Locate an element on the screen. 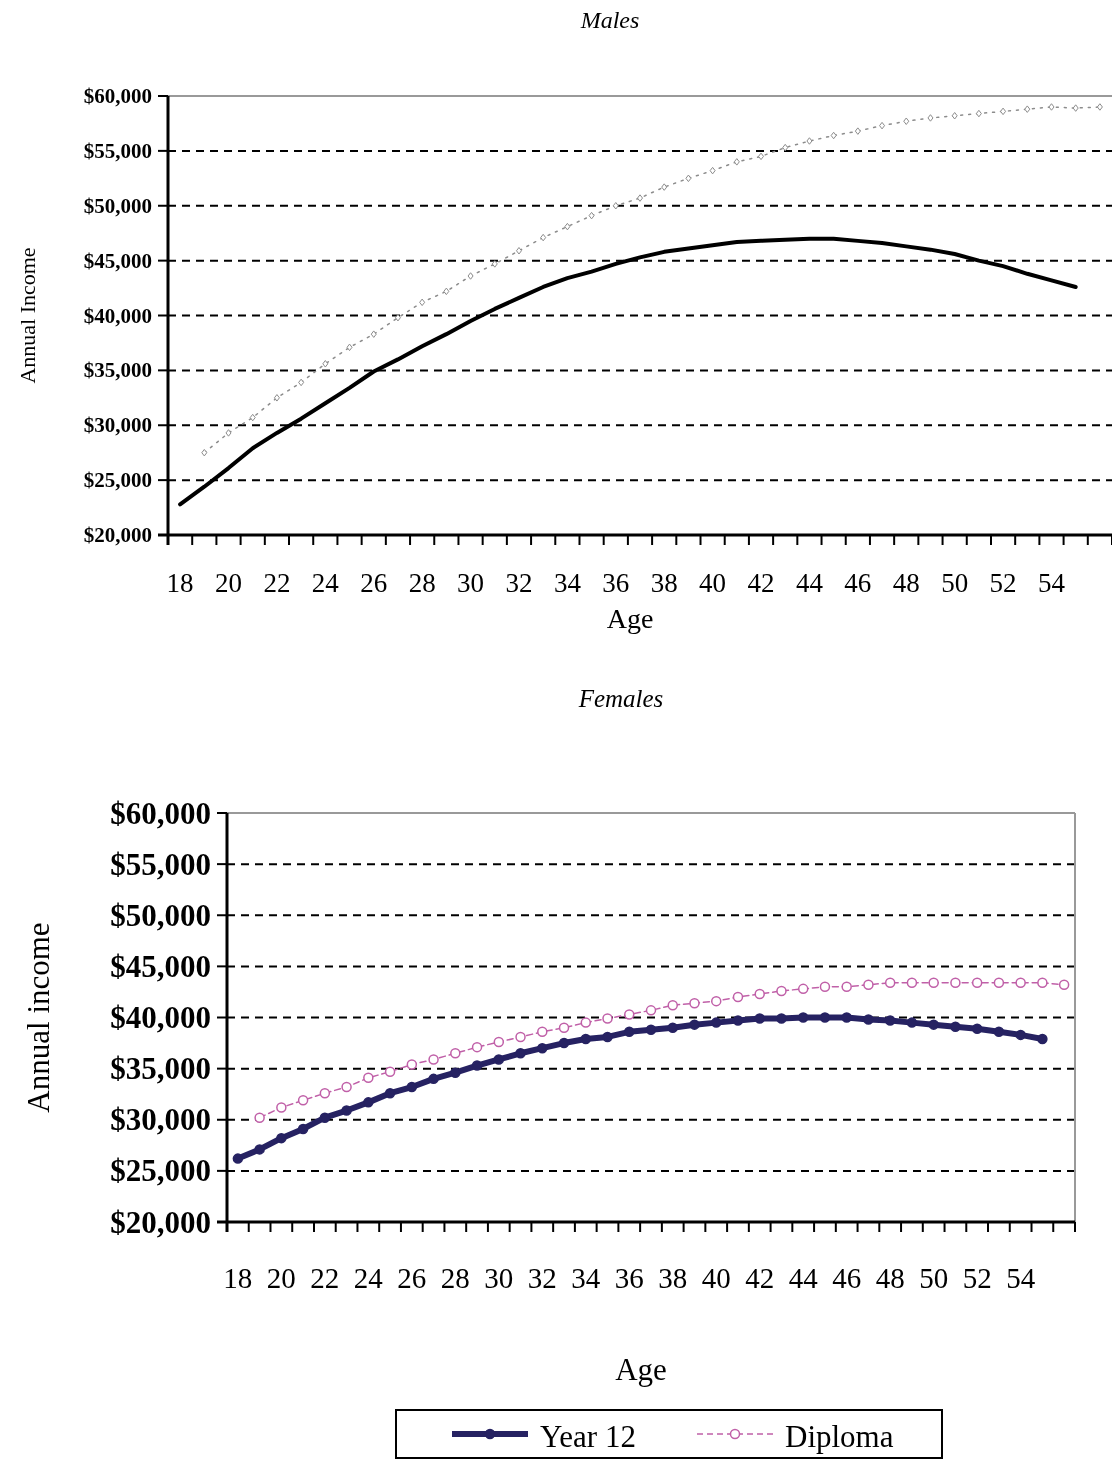 This screenshot has width=1112, height=1461. x-tick-label: 42 is located at coordinates (760, 1278).